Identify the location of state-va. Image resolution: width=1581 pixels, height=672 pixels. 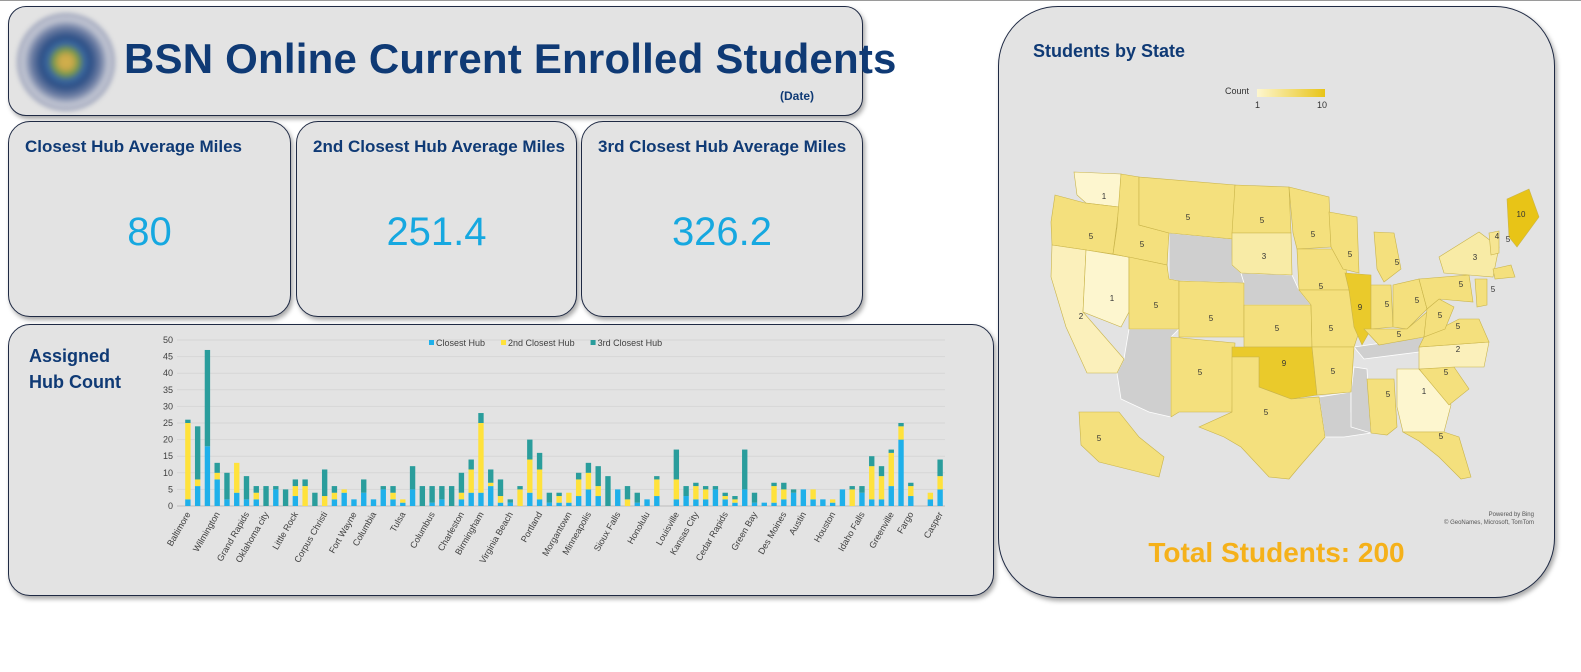
(1454, 333).